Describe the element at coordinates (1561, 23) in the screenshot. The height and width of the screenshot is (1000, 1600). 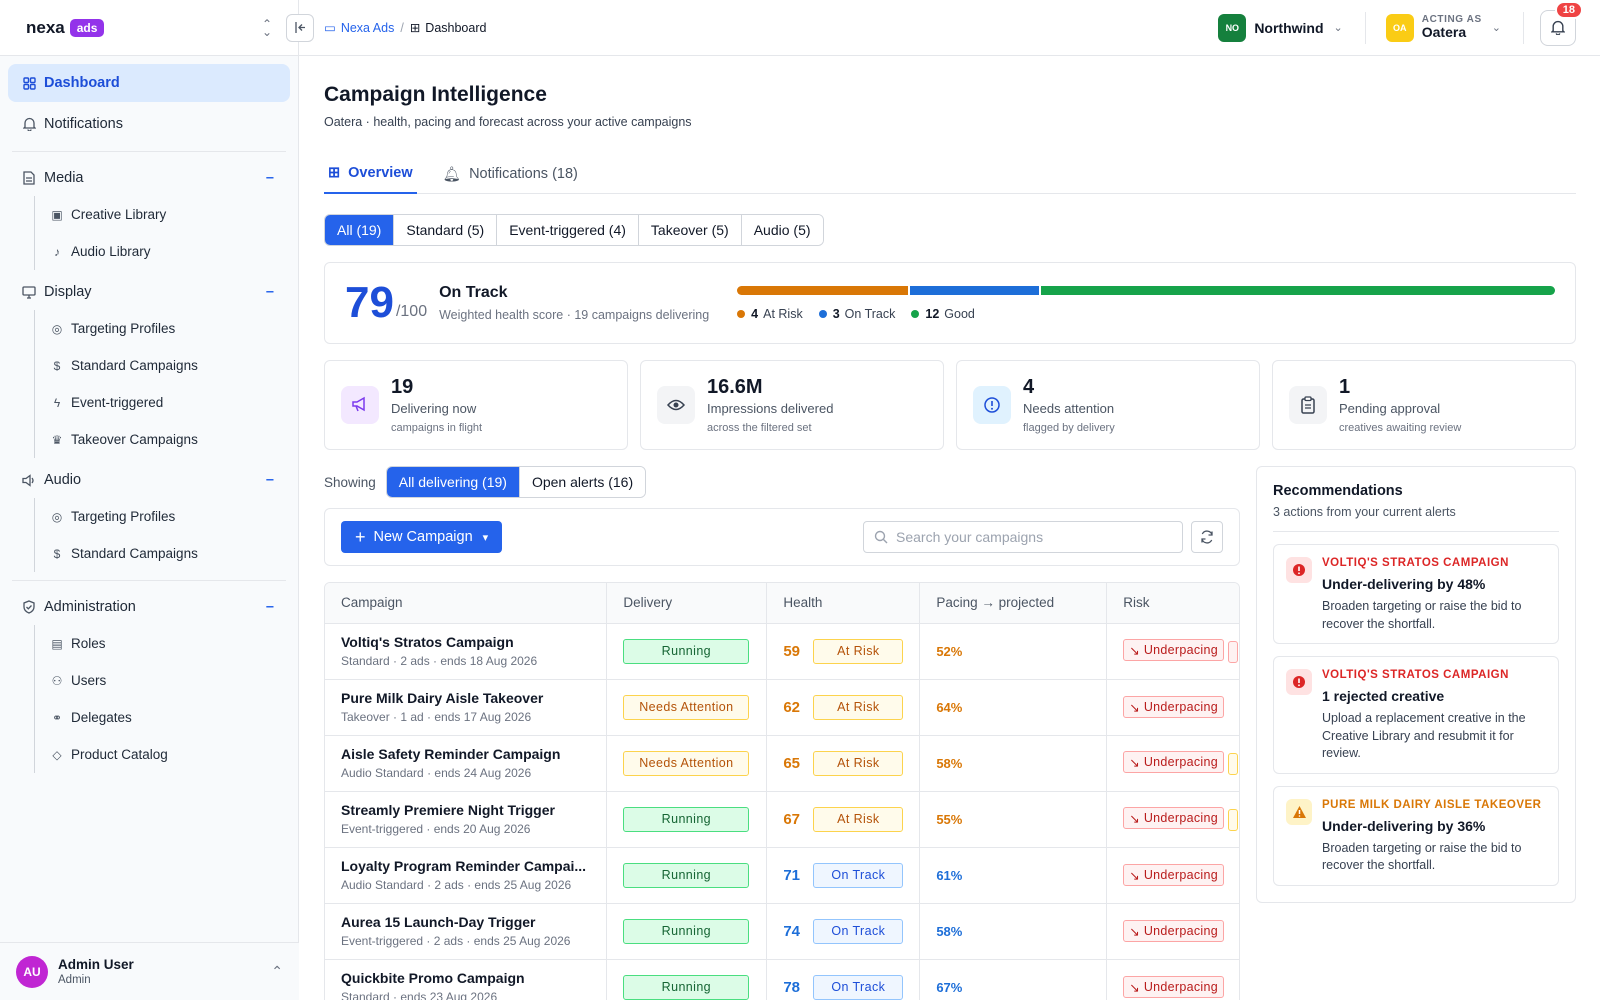
I see `notifications-button: 18` at that location.